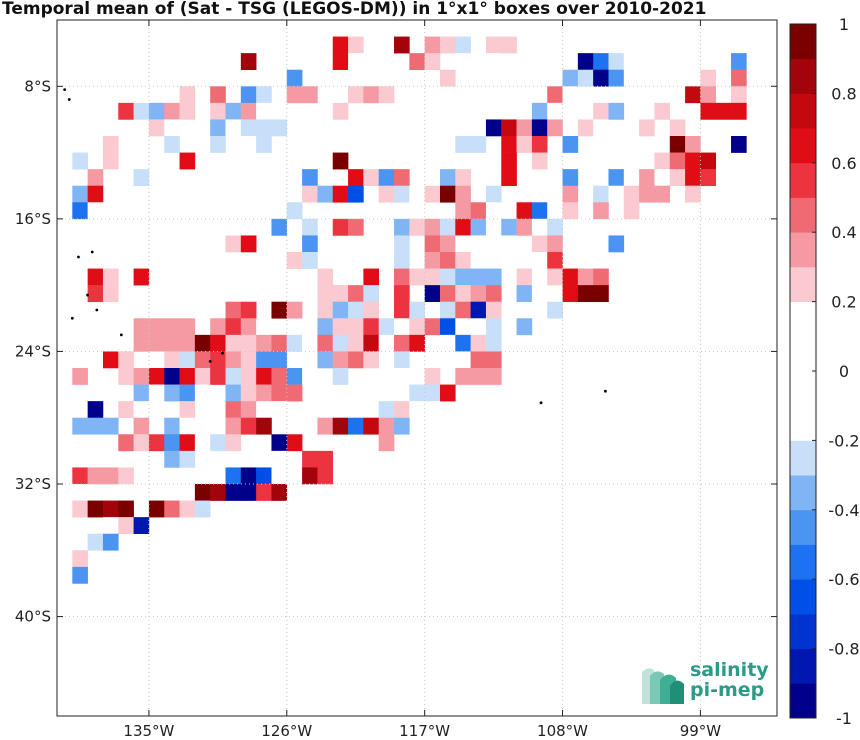 This screenshot has height=740, width=860. Describe the element at coordinates (33, 351) in the screenshot. I see `y-tick-label: 24°S` at that location.